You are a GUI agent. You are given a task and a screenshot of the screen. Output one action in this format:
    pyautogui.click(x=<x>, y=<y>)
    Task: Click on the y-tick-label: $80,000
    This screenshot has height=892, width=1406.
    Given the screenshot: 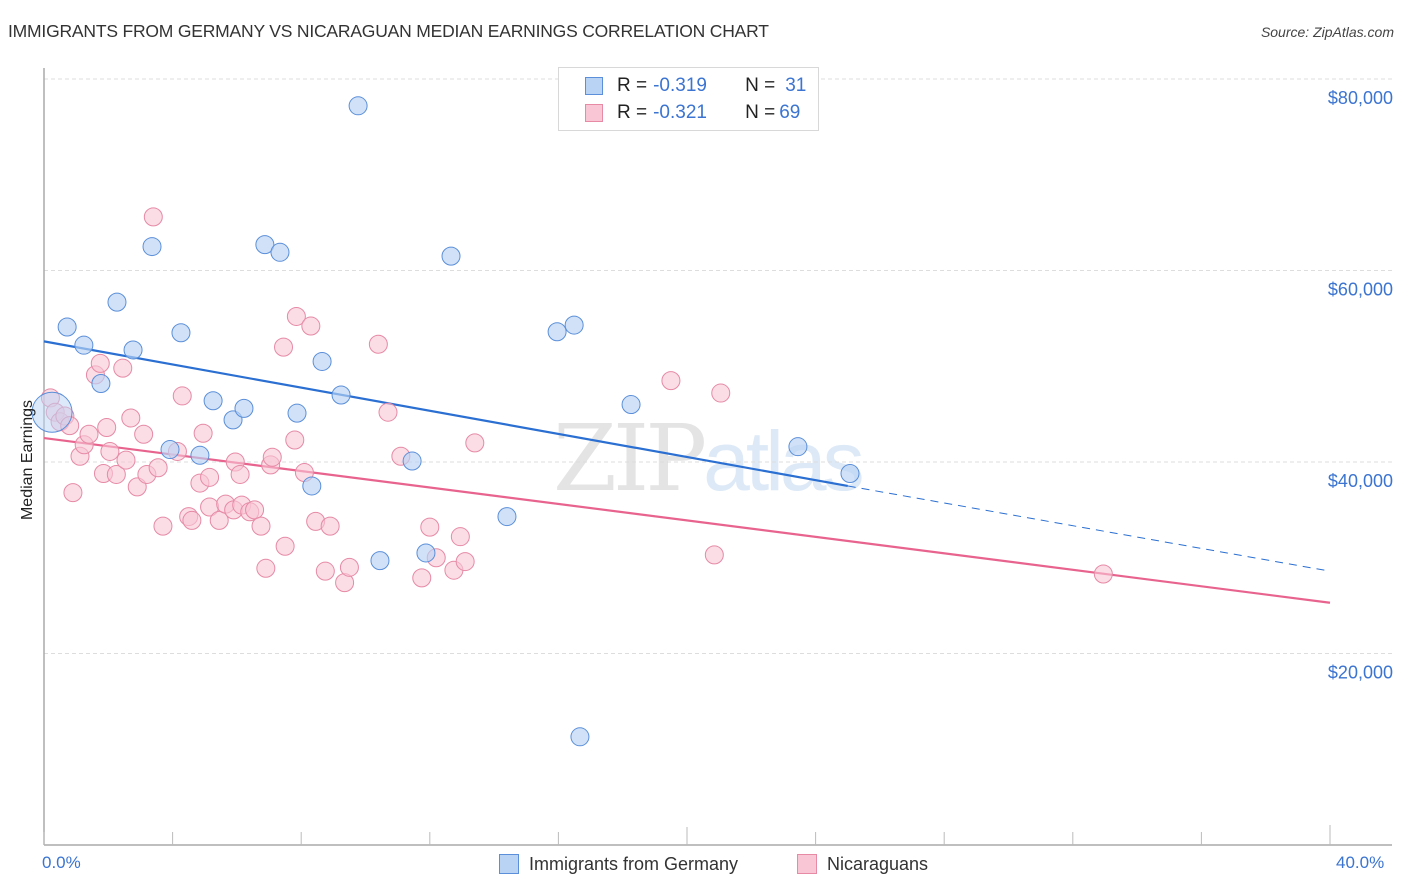 What is the action you would take?
    pyautogui.click(x=1360, y=98)
    